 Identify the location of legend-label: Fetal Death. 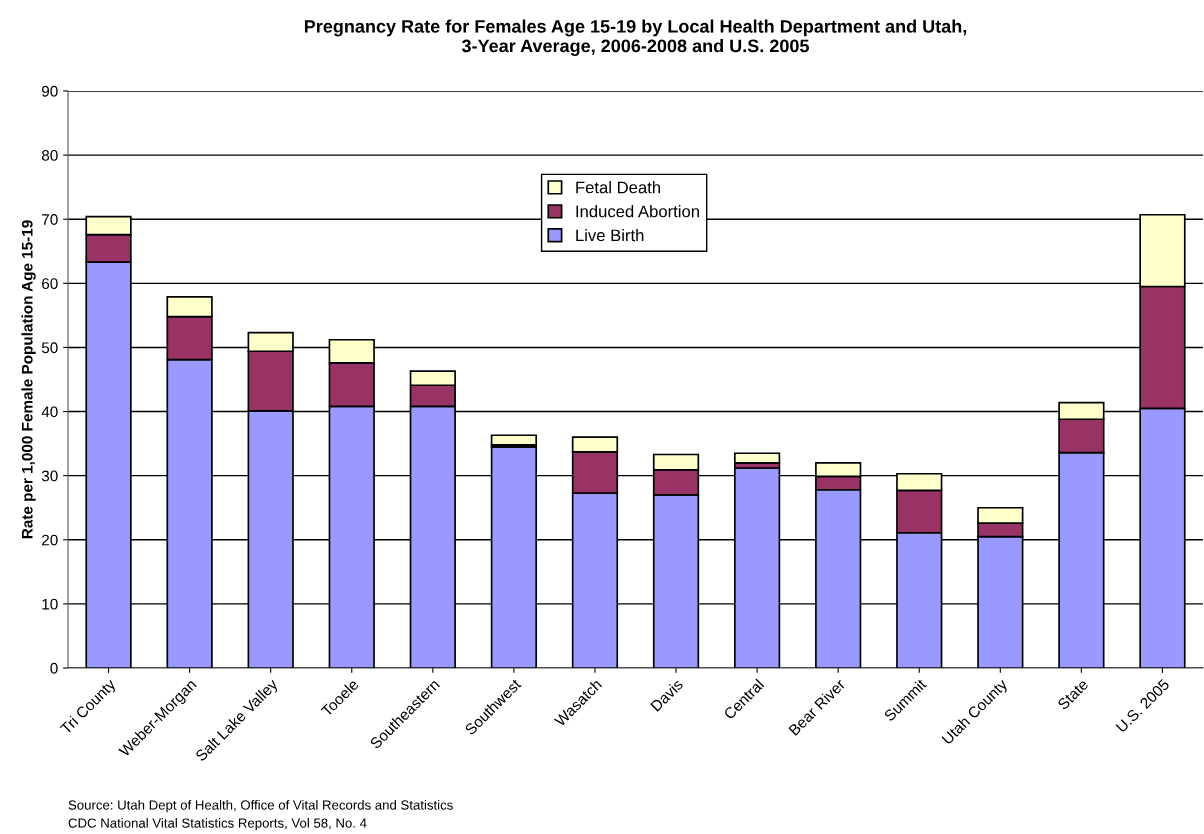
(618, 187).